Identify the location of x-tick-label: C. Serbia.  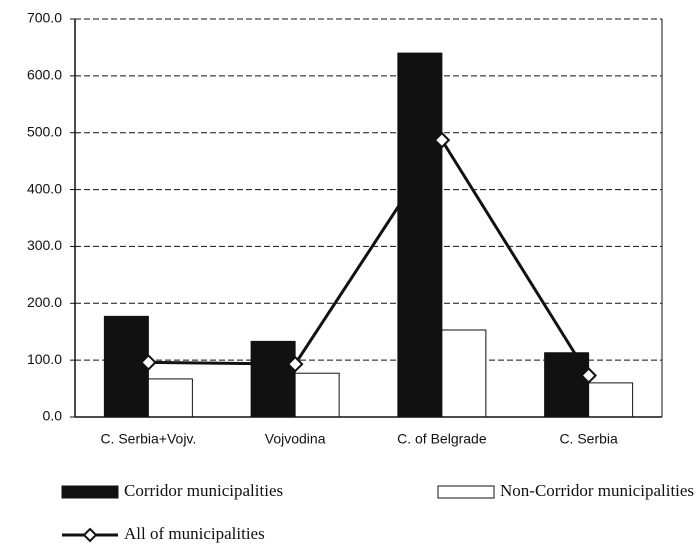
(588, 439).